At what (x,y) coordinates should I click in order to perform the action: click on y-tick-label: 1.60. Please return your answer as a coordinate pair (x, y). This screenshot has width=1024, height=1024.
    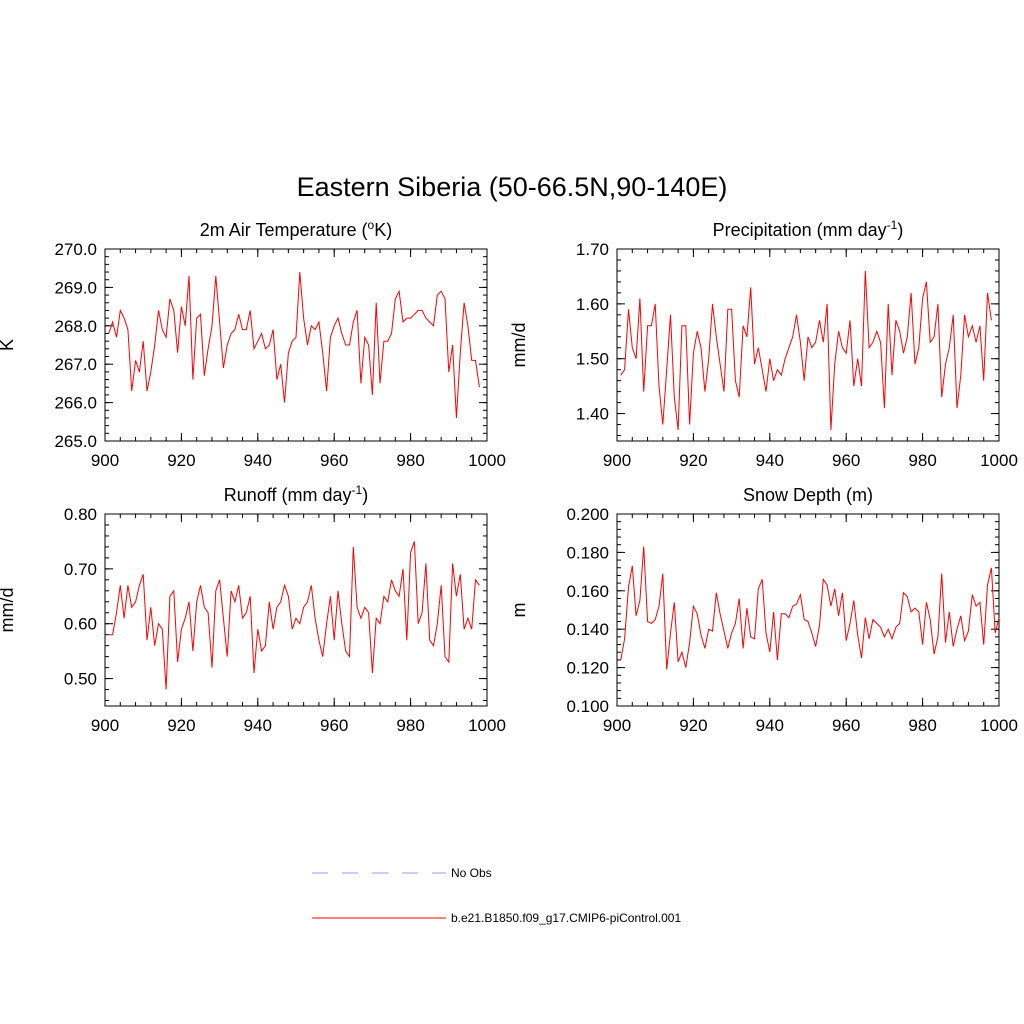
    Looking at the image, I should click on (592, 304).